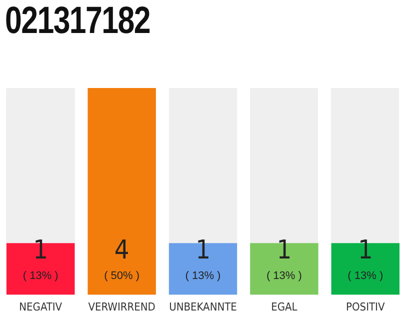  What do you see at coordinates (77, 21) in the screenshot?
I see `chart-title: 021317182` at bounding box center [77, 21].